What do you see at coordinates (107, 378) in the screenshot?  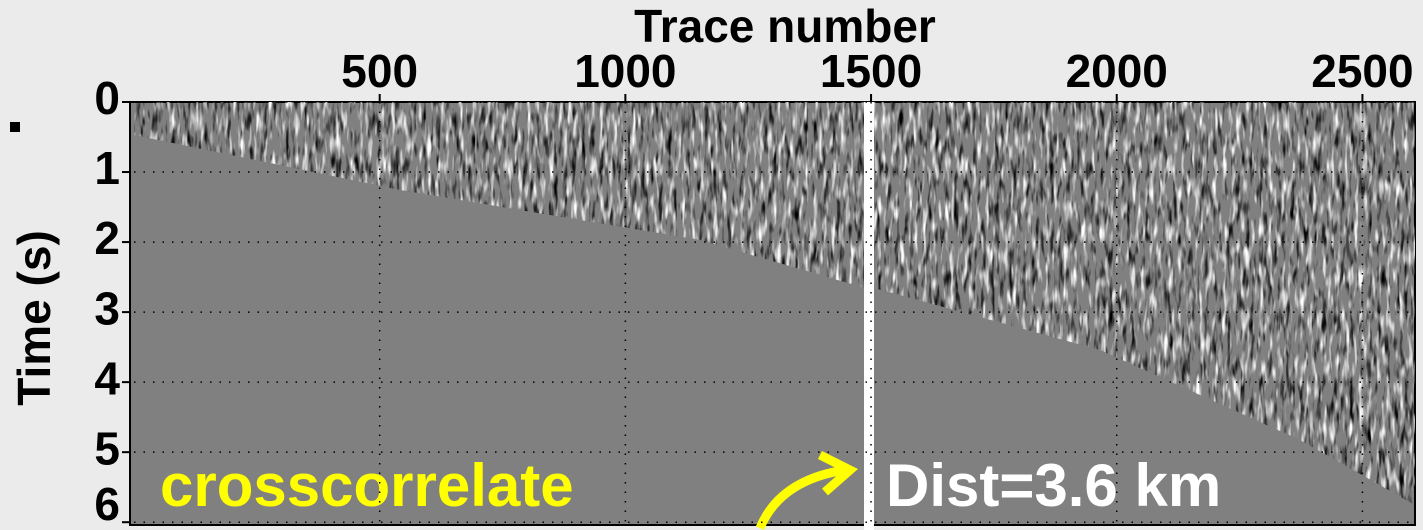 I see `y-tick-label: 4` at bounding box center [107, 378].